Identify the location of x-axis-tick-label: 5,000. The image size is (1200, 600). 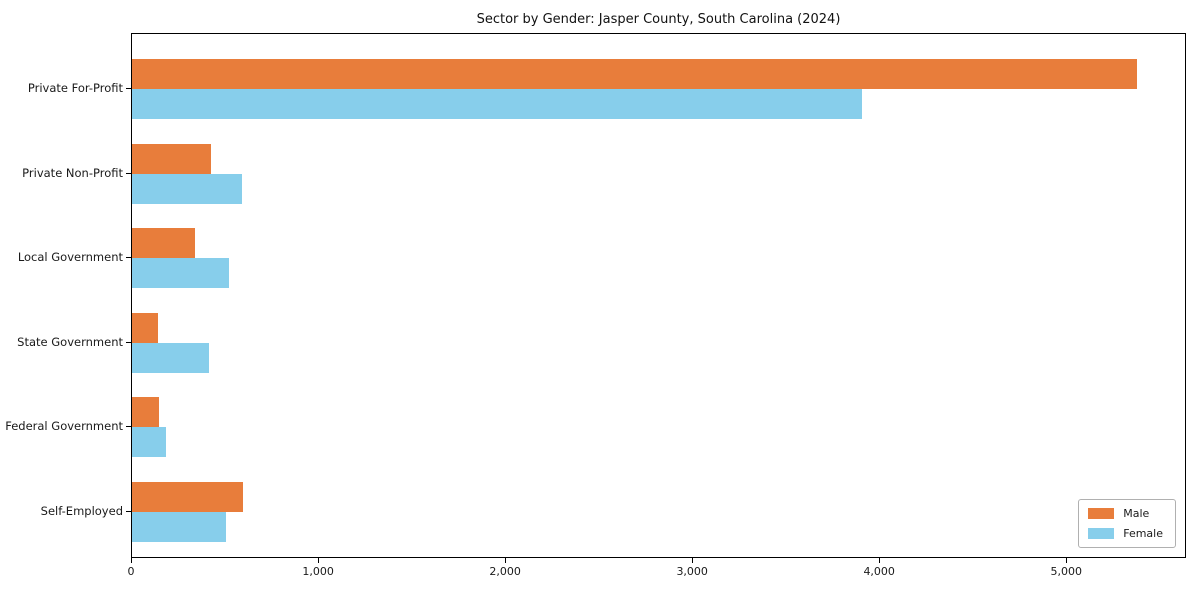
(1066, 571).